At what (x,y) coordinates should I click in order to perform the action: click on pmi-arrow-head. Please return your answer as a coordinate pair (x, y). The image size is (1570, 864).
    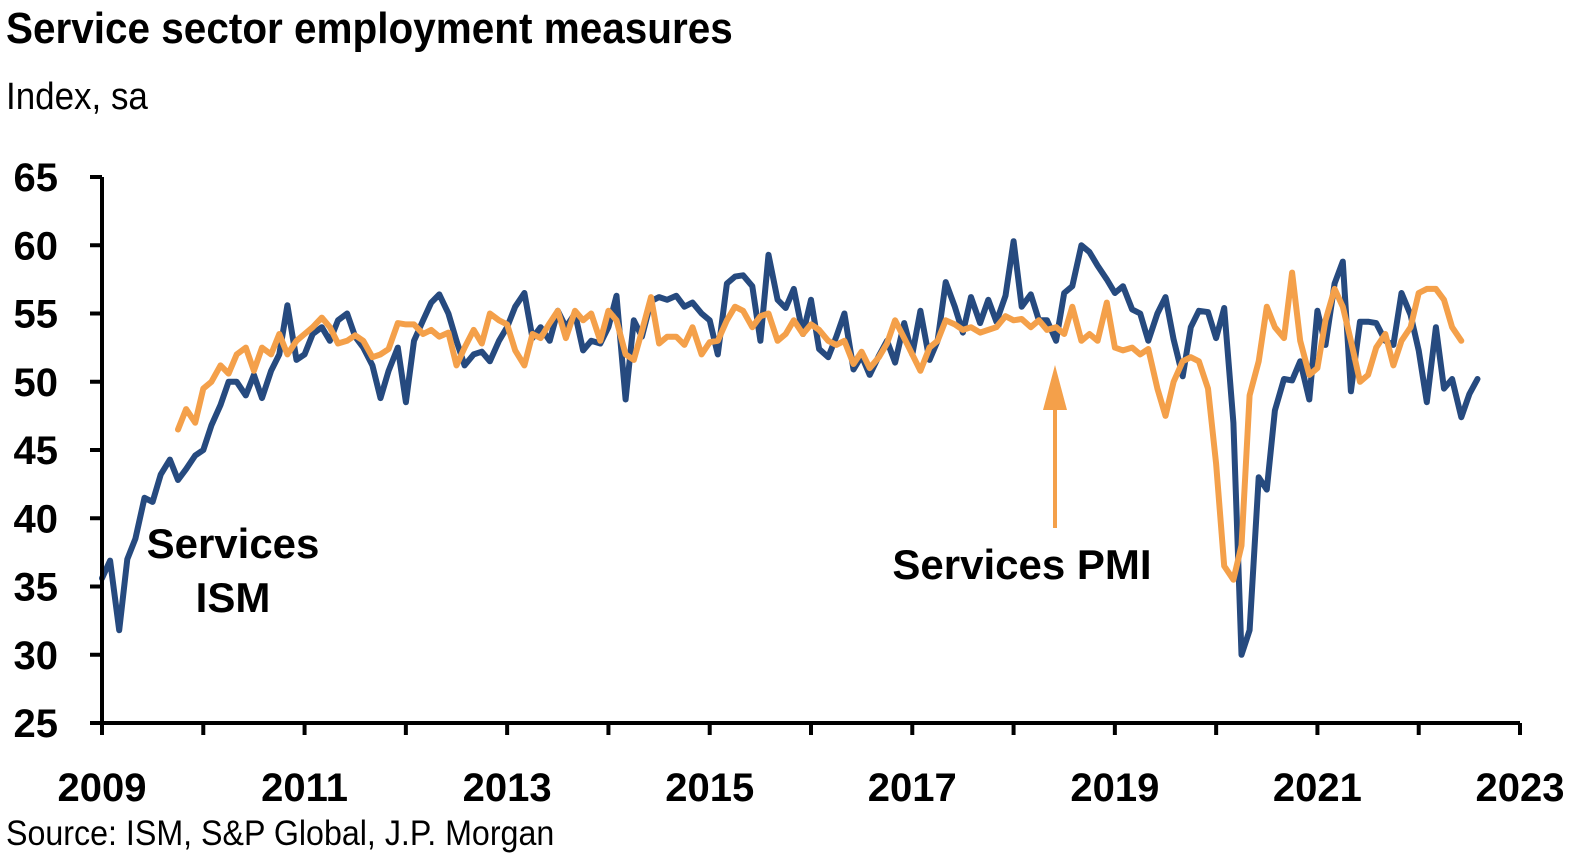
    Looking at the image, I should click on (1055, 387).